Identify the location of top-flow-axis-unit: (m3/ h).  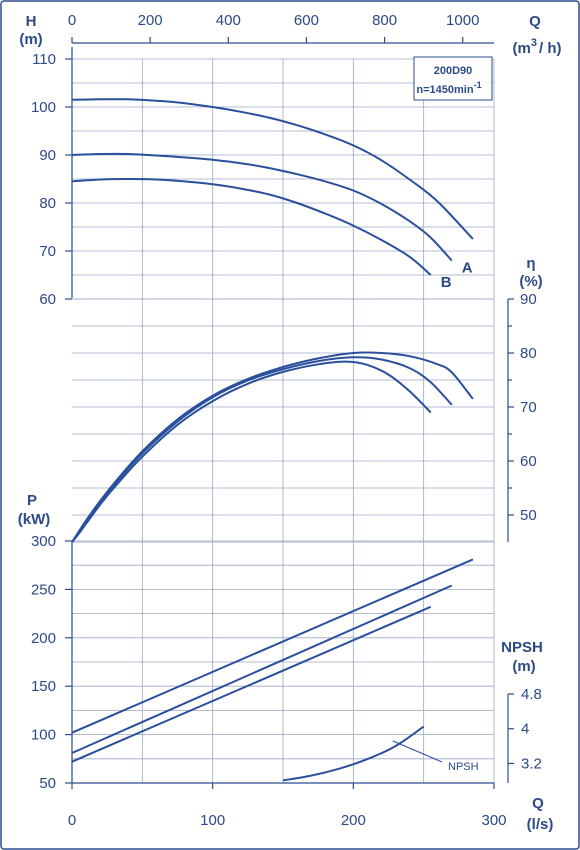
(537, 47).